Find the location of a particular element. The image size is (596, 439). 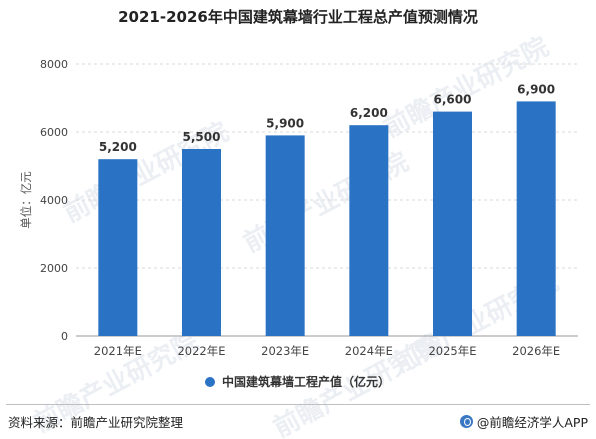

legend-marker is located at coordinates (210, 382).